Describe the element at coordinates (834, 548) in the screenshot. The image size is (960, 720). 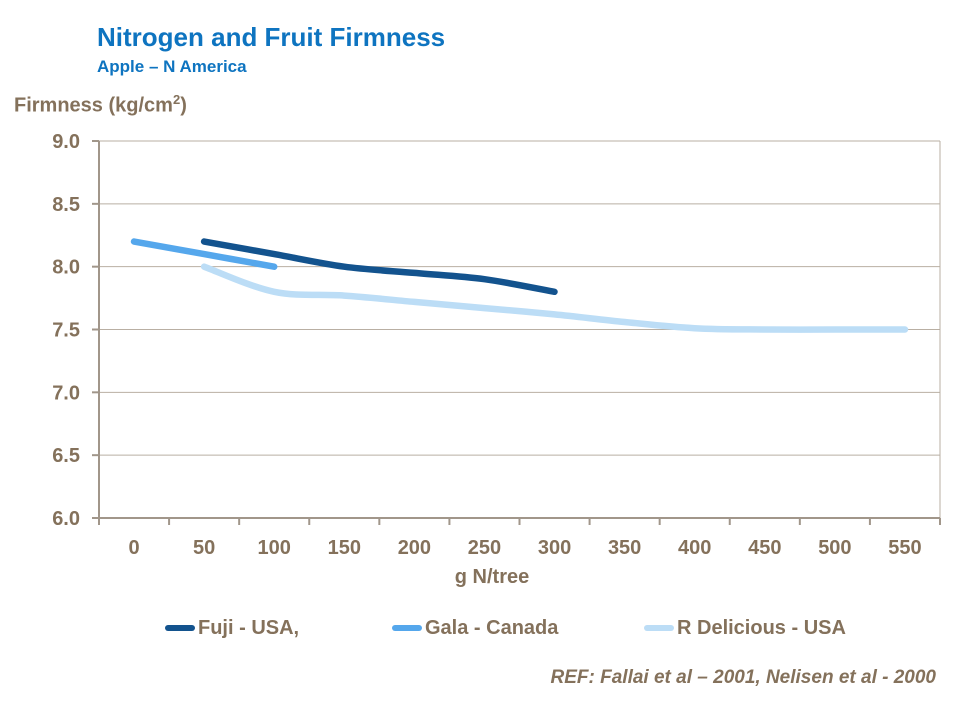
I see `x-tick-label: 500` at that location.